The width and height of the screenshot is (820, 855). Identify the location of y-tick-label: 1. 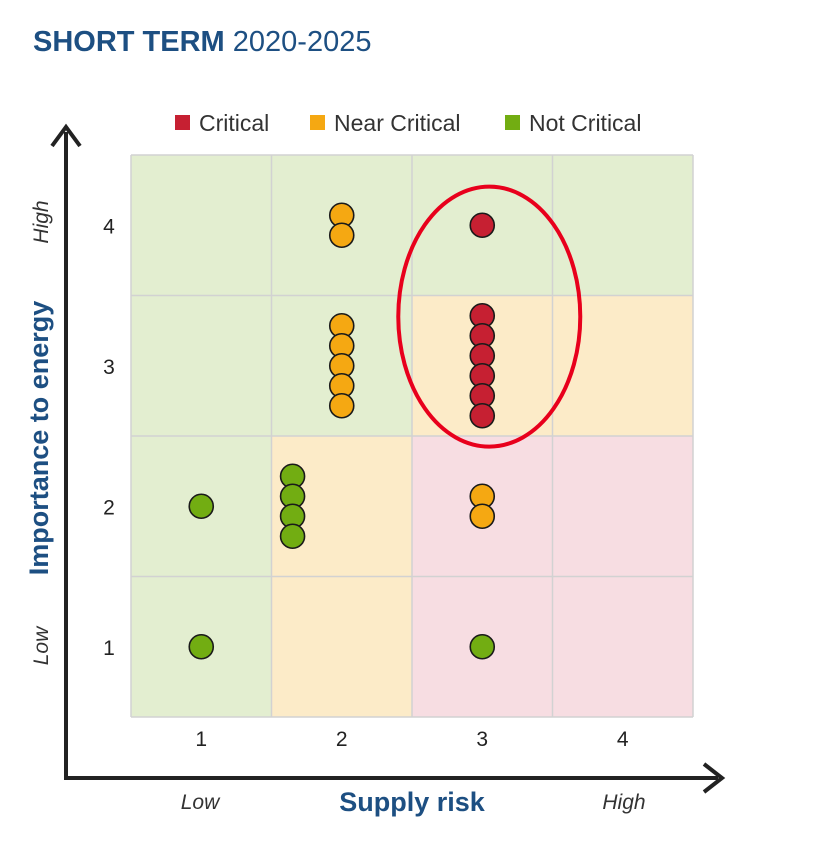
(109, 648).